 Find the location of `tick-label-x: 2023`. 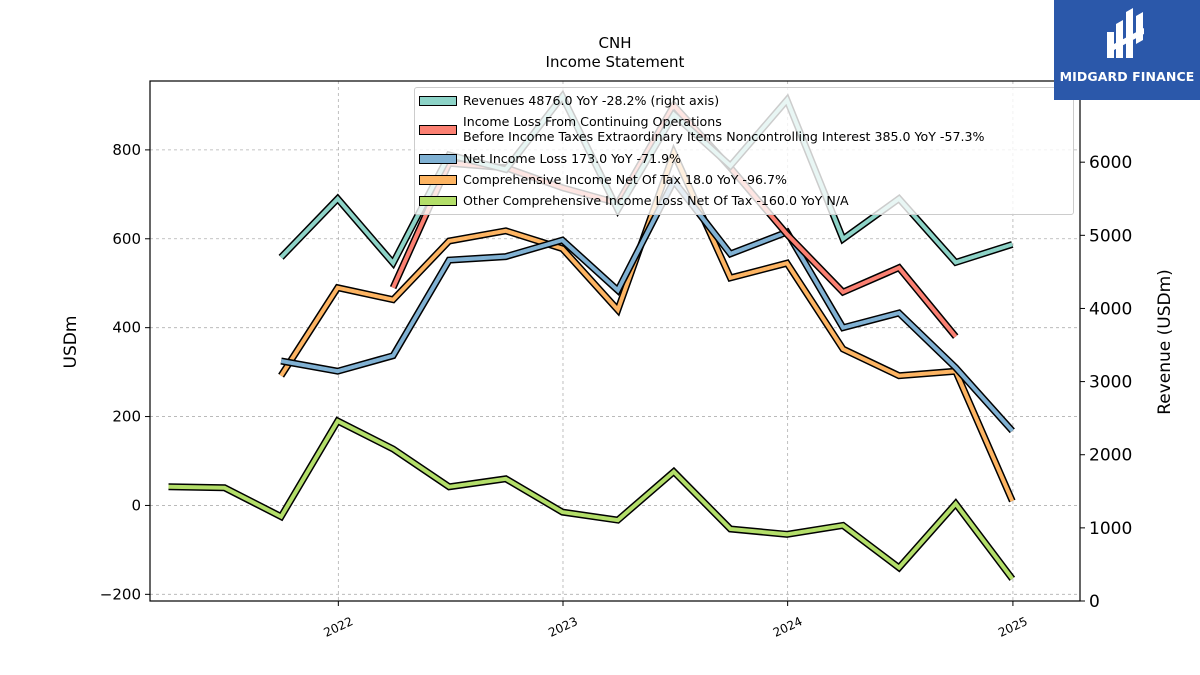

tick-label-x: 2023 is located at coordinates (563, 627).